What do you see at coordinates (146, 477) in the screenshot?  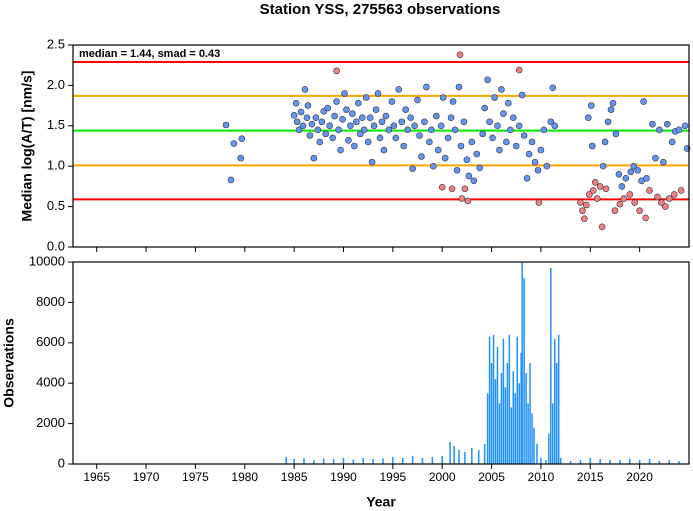 I see `x-tick-label: 1970` at bounding box center [146, 477].